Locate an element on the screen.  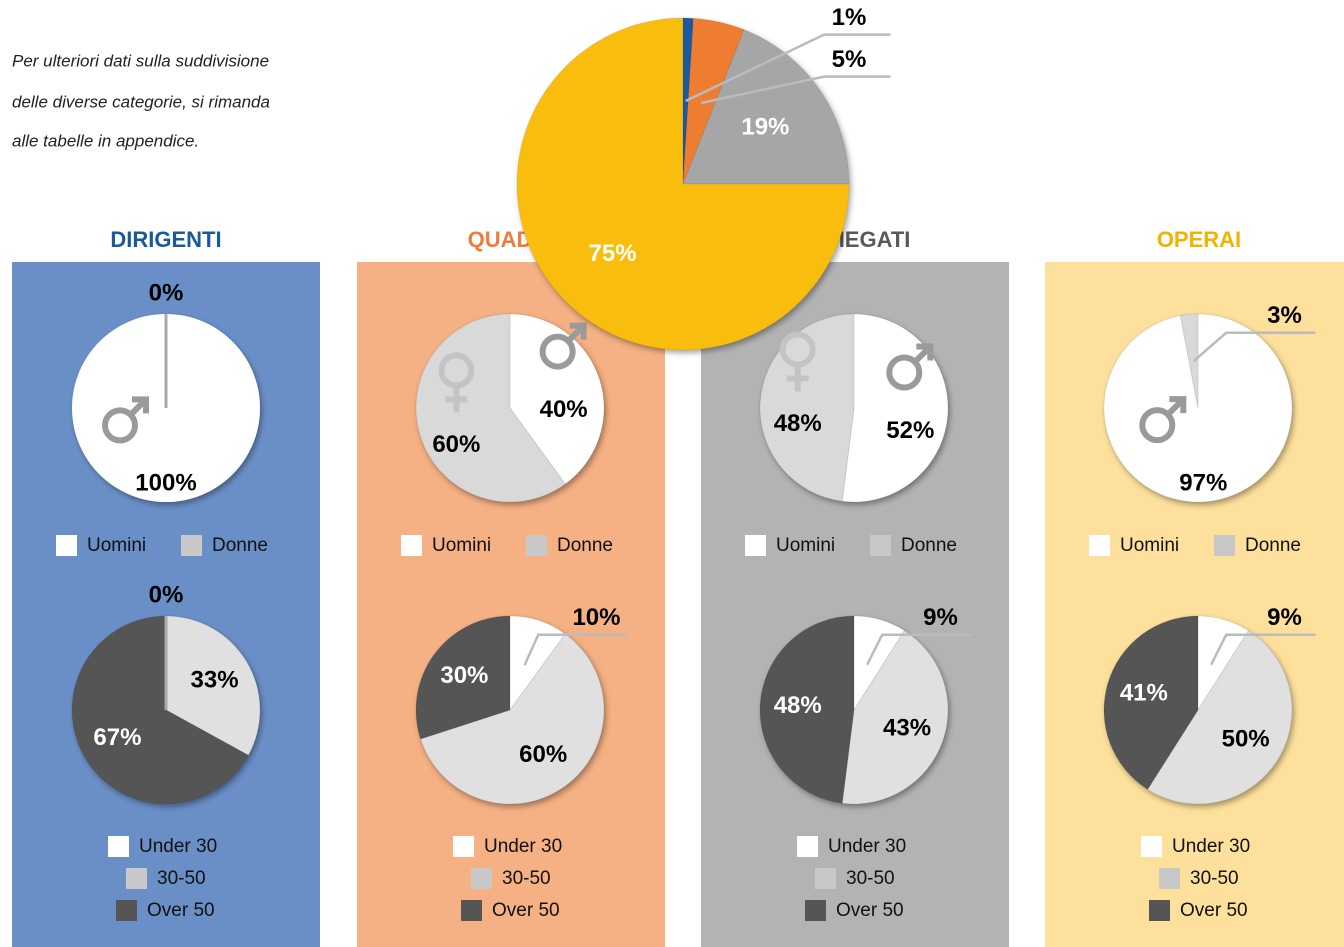
data-label: 48% is located at coordinates (798, 705).